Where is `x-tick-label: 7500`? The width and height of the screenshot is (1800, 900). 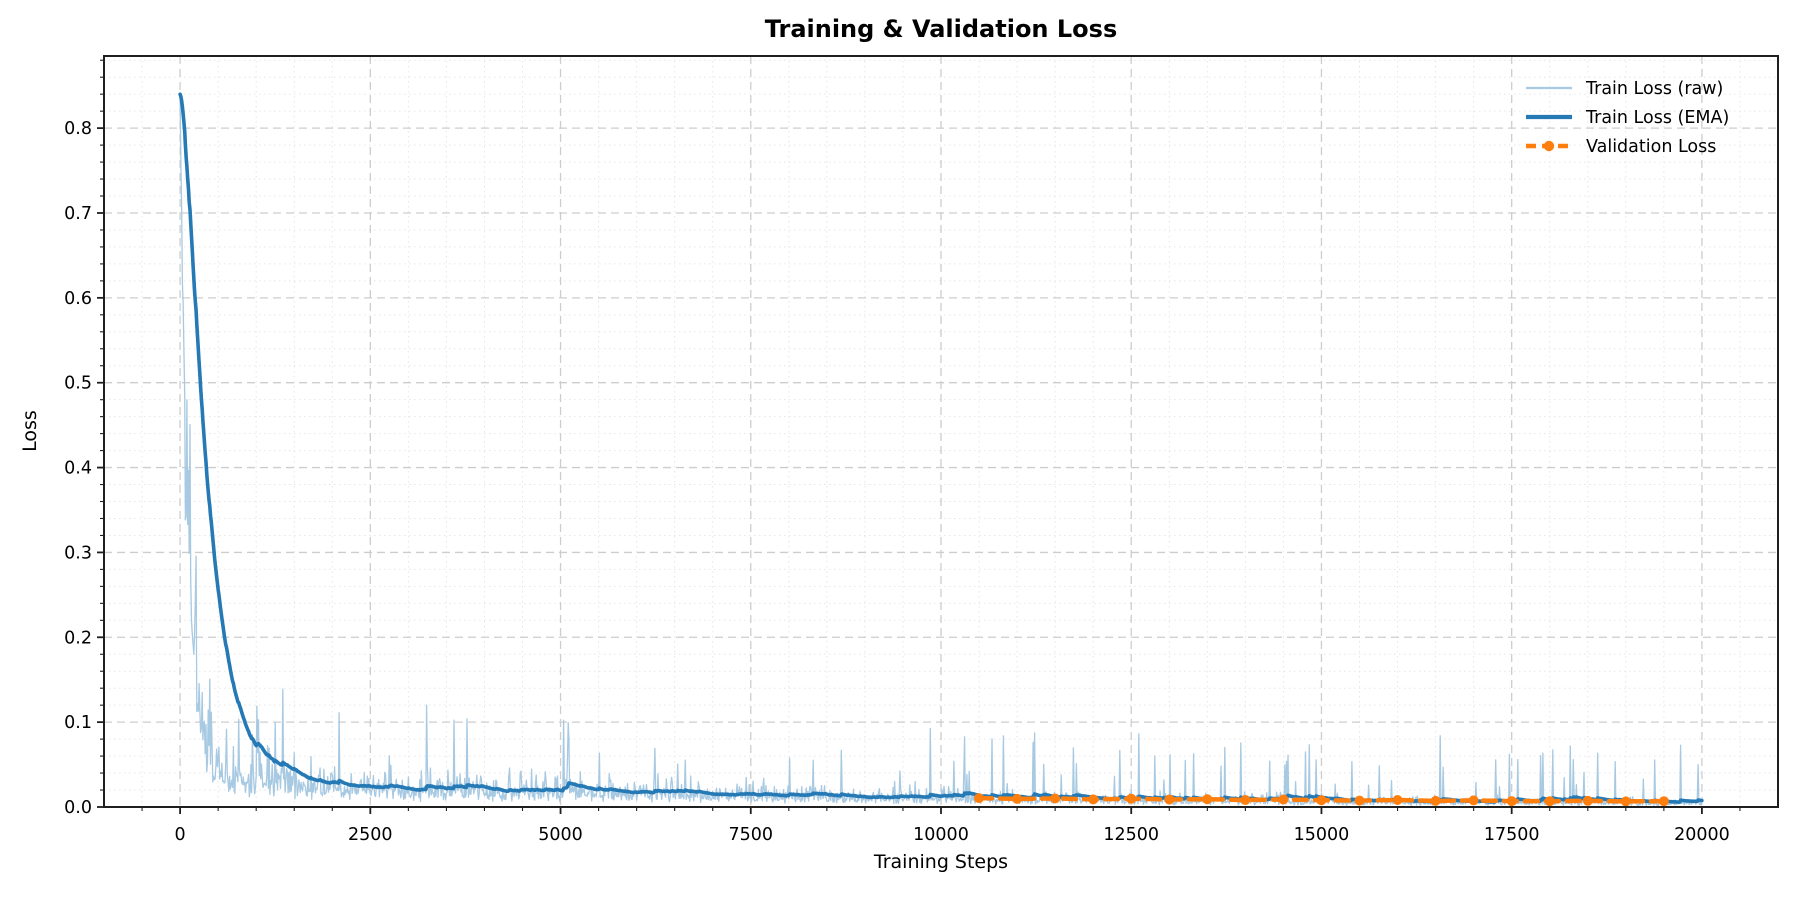 x-tick-label: 7500 is located at coordinates (750, 835).